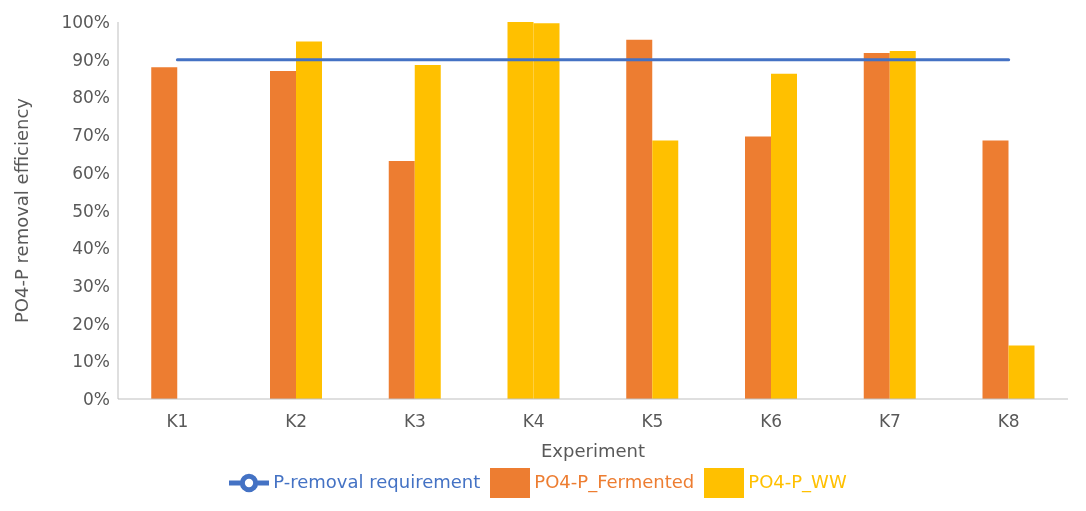 This screenshot has height=511, width=1086. I want to click on y-tick-label: 80%, so click(91, 97).